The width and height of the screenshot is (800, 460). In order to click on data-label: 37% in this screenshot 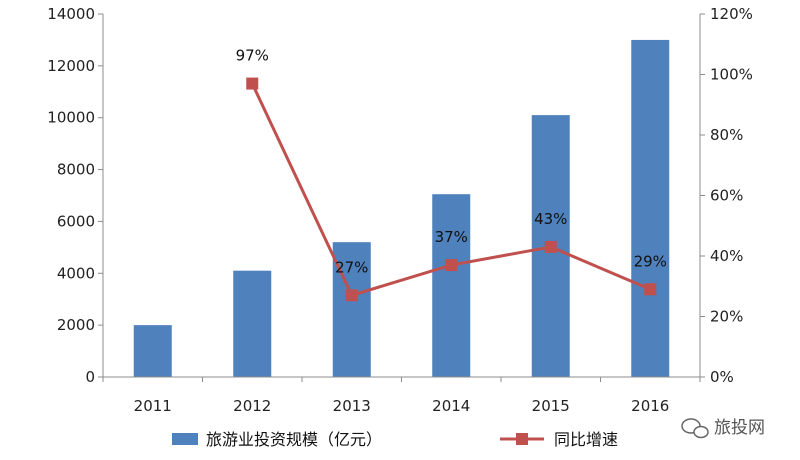, I will do `click(451, 237)`.